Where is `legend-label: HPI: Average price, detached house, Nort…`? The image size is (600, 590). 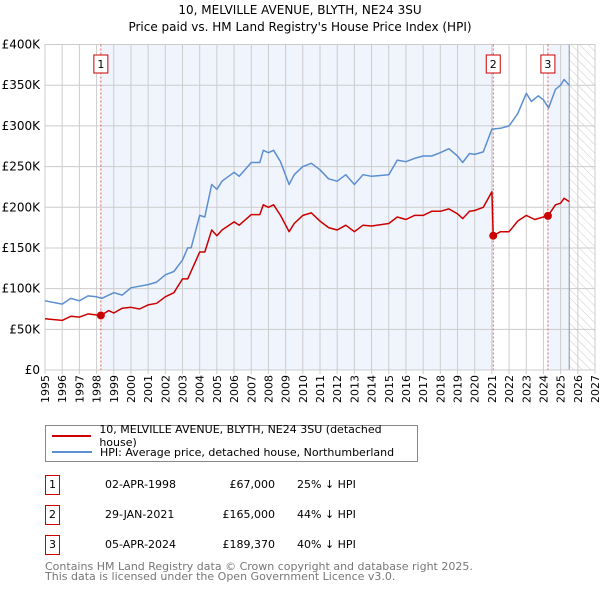 legend-label: HPI: Average price, detached house, Nort… is located at coordinates (247, 452).